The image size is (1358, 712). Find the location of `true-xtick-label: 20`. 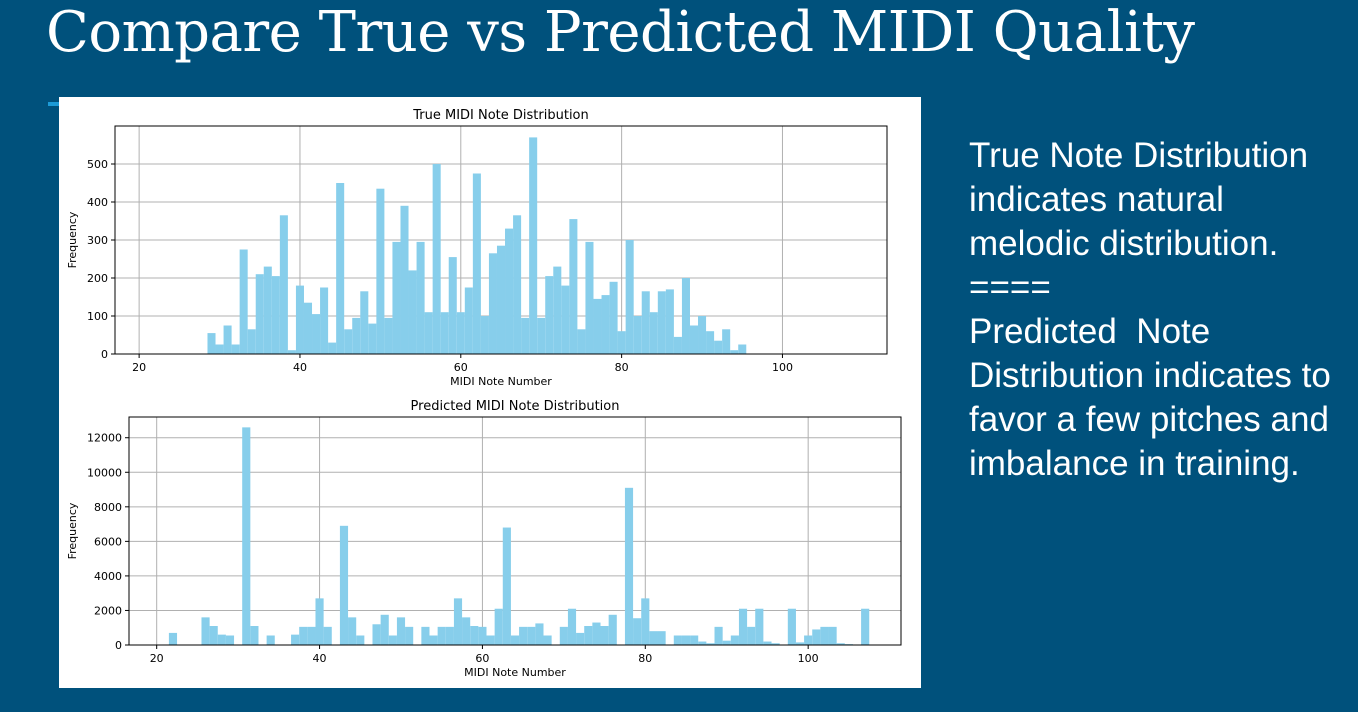

true-xtick-label: 20 is located at coordinates (139, 367).